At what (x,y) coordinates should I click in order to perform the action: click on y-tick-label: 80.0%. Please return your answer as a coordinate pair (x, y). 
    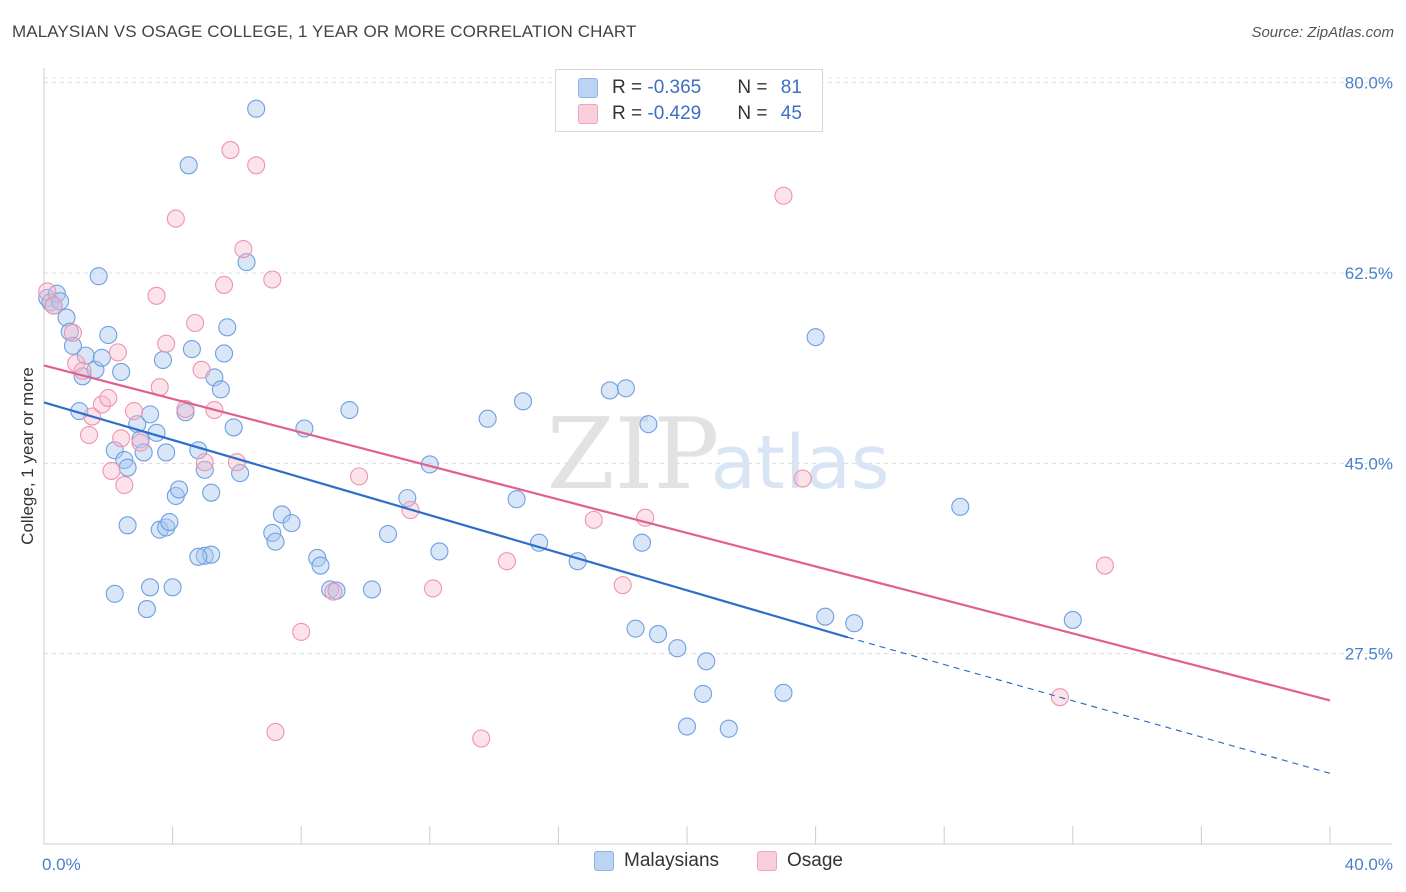
    Looking at the image, I should click on (1369, 83).